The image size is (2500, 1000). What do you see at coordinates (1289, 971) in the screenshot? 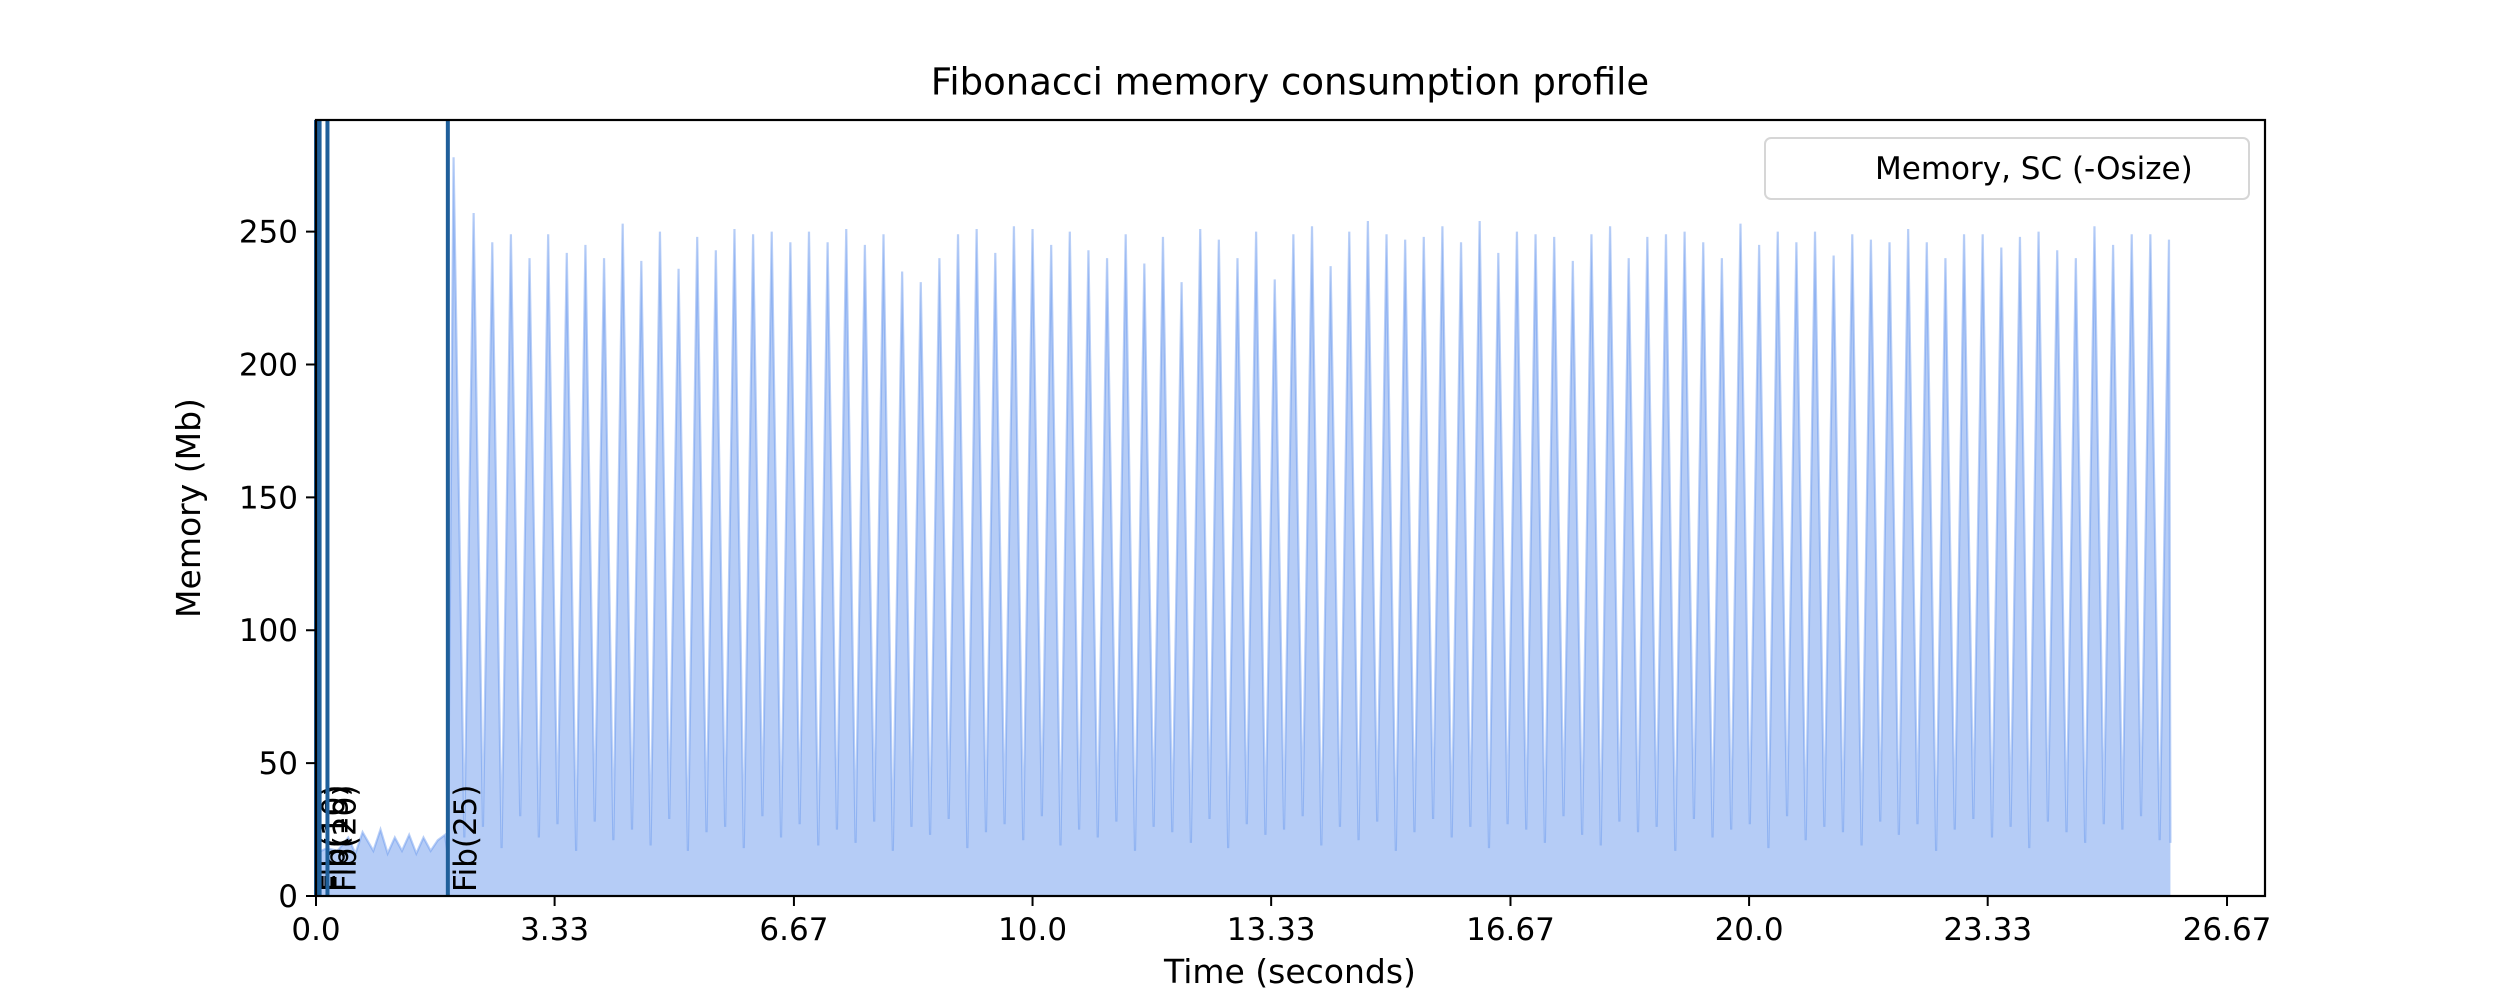
I see `x-axis-label: Time (seconds)` at bounding box center [1289, 971].